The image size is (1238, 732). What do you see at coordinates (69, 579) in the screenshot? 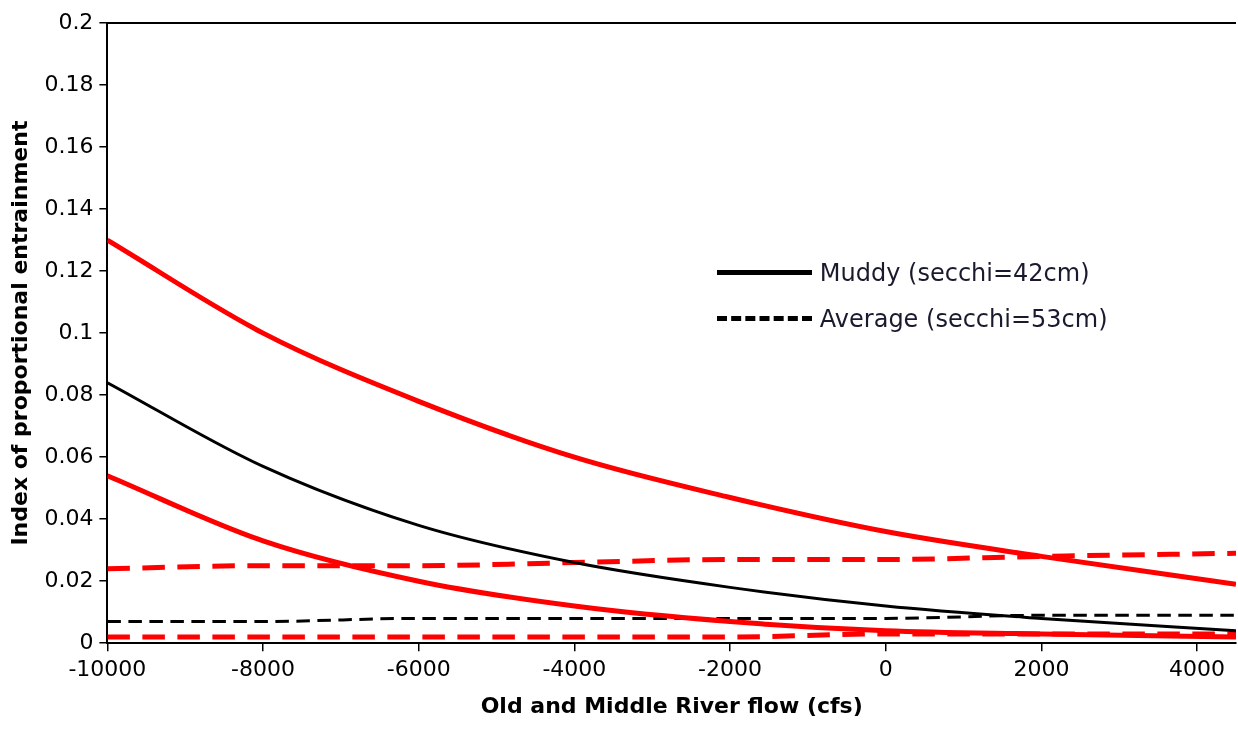
I see `y-tick-label: 0.02` at bounding box center [69, 579].